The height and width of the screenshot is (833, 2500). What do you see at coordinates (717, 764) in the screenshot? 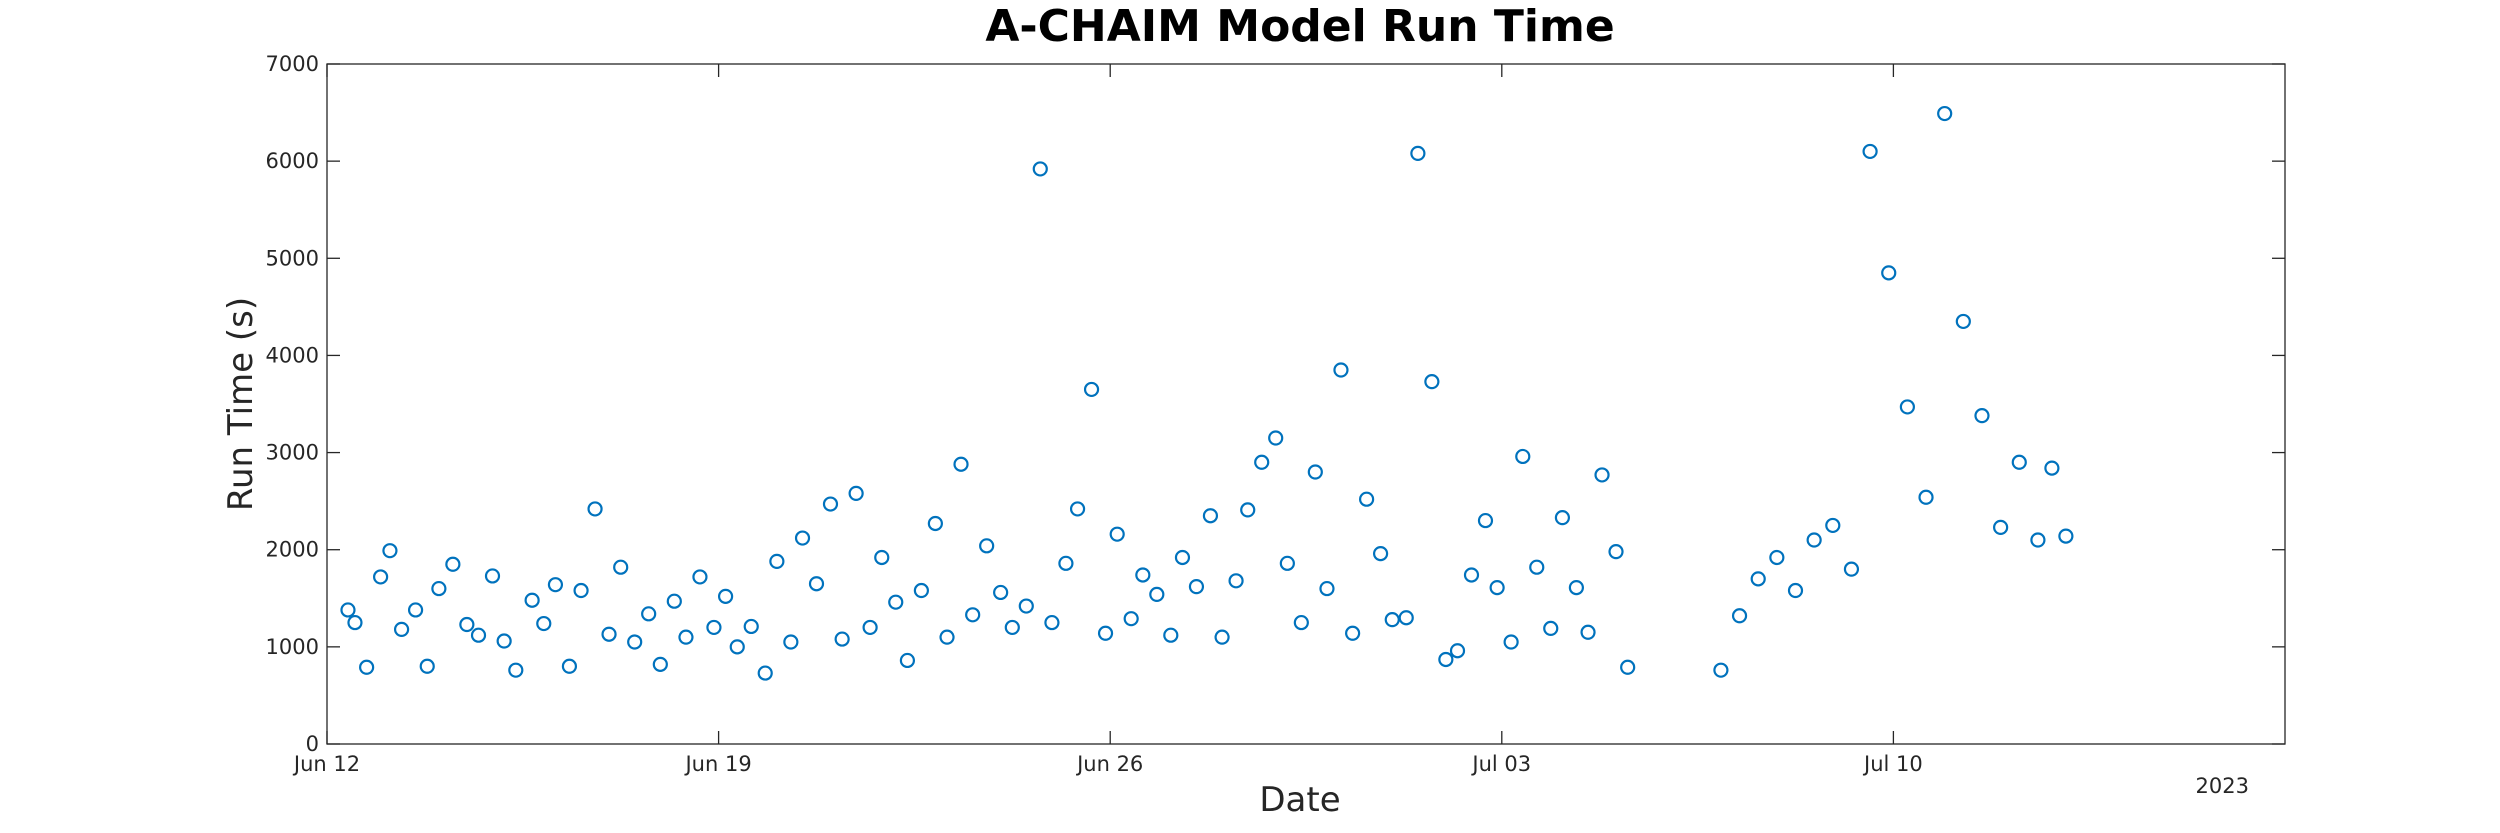
I see `x-tick-label: Jun 19` at bounding box center [717, 764].